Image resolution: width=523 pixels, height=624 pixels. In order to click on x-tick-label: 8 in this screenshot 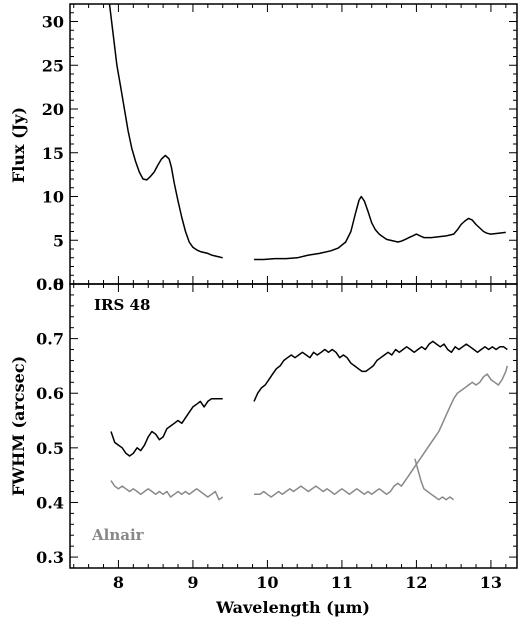, I will do `click(118, 582)`.